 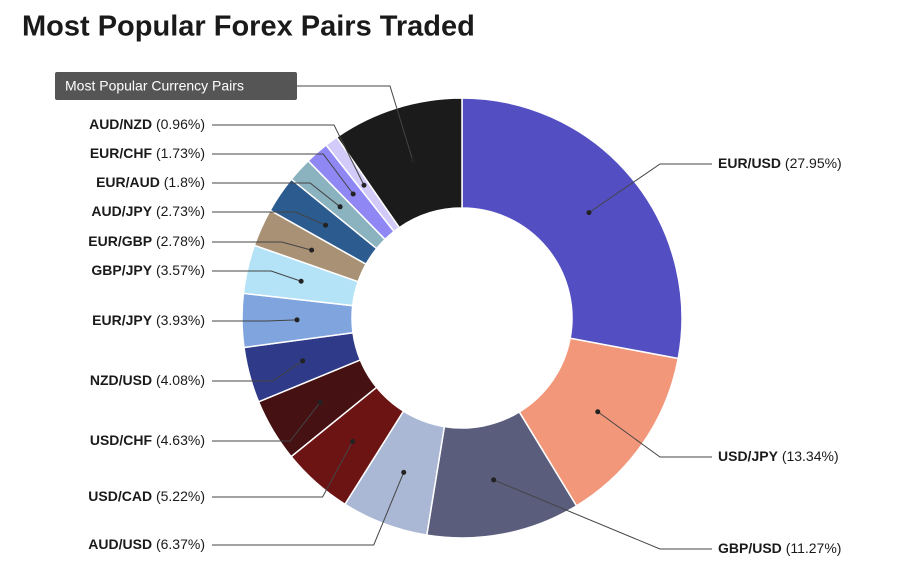 What do you see at coordinates (813, 163) in the screenshot?
I see `label-value: (27.95%)` at bounding box center [813, 163].